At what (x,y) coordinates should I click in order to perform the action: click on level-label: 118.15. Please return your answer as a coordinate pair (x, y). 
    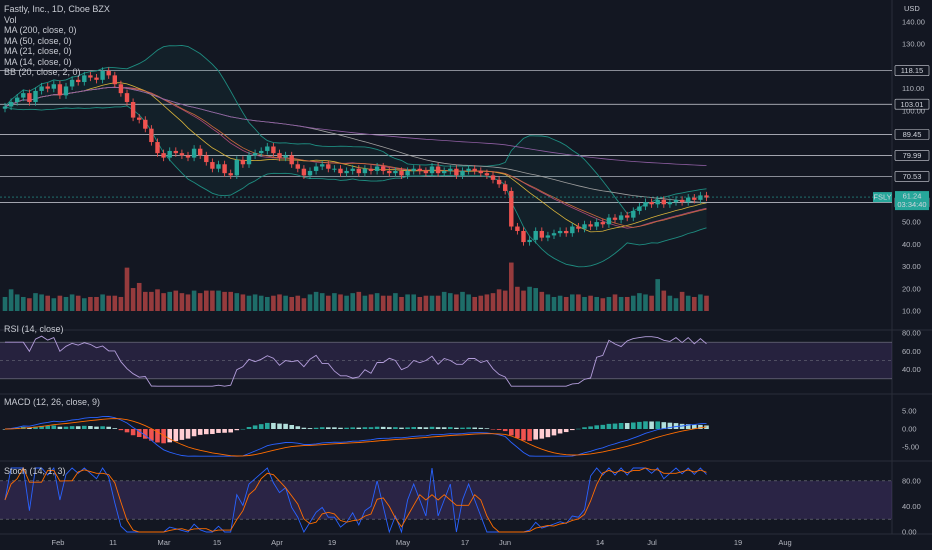
    Looking at the image, I should click on (912, 70).